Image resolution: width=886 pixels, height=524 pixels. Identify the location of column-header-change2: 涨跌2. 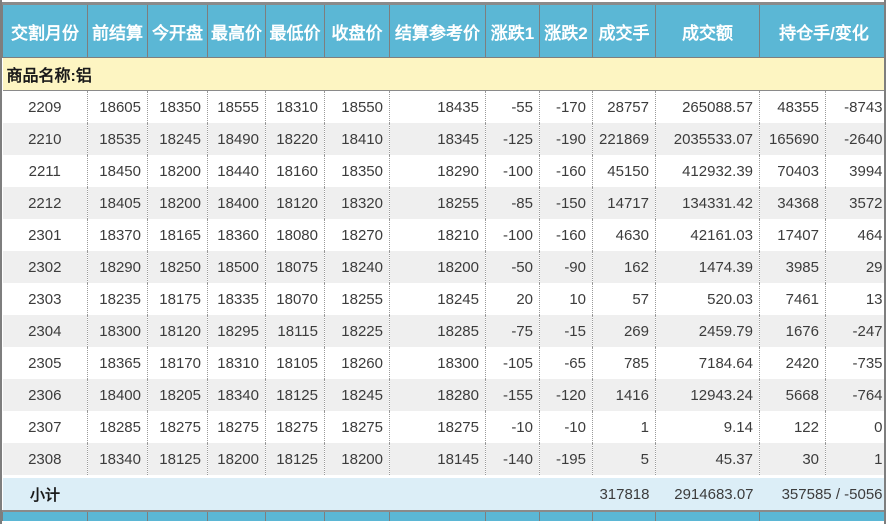
(566, 30).